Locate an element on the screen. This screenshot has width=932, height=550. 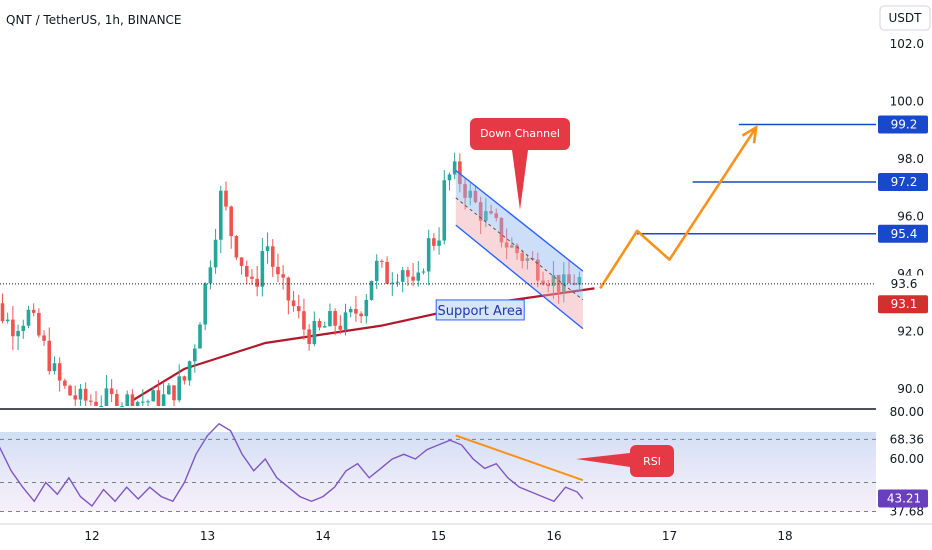
channel-lower-fill is located at coordinates (519, 263).